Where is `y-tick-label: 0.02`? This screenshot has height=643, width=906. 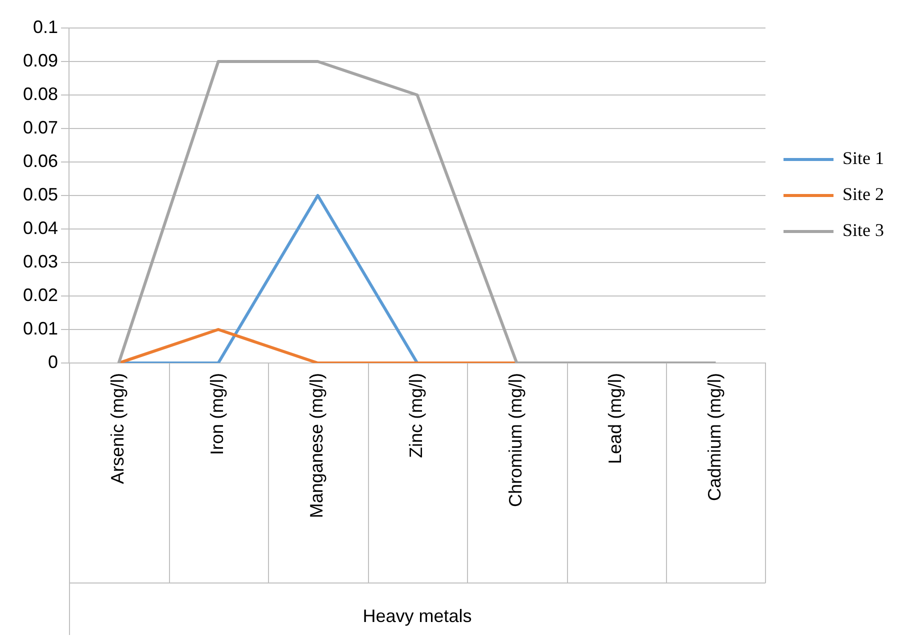
y-tick-label: 0.02 is located at coordinates (40, 294).